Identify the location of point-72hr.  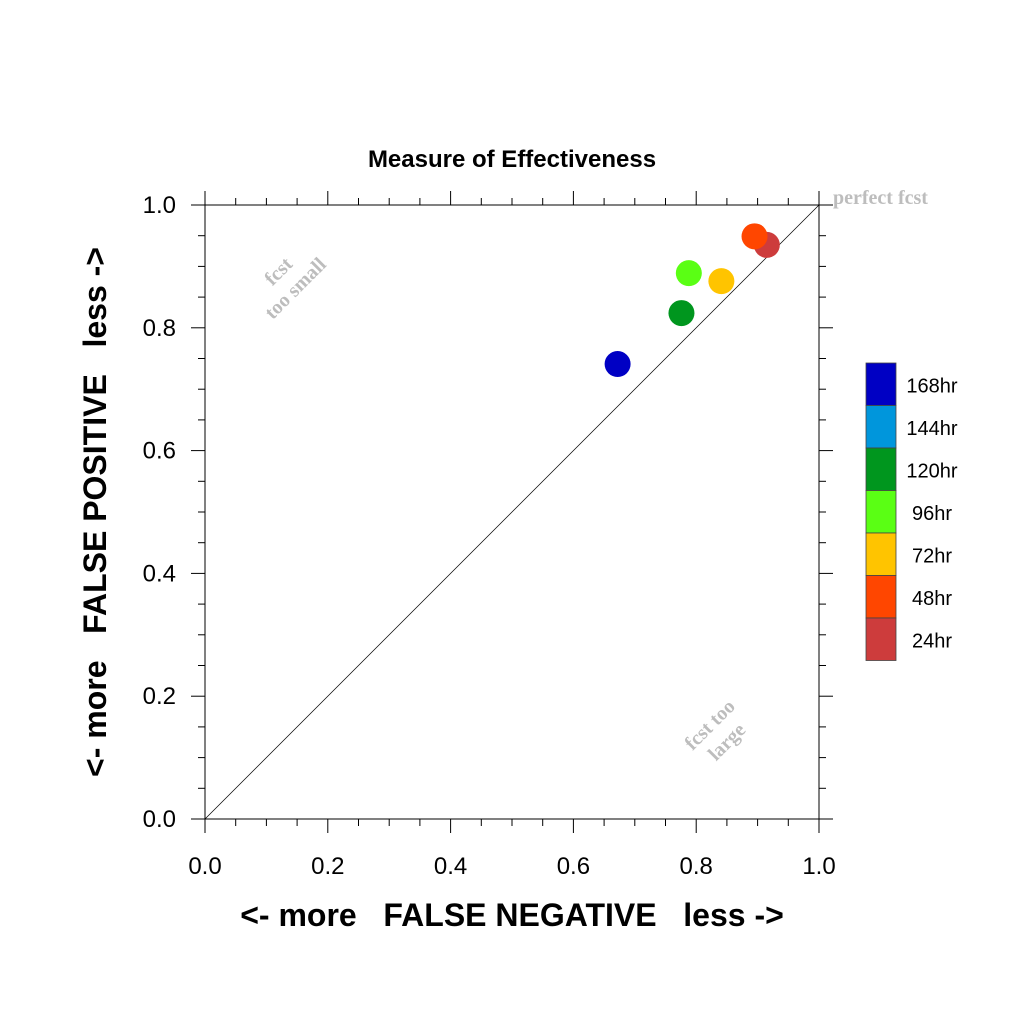
(721, 281).